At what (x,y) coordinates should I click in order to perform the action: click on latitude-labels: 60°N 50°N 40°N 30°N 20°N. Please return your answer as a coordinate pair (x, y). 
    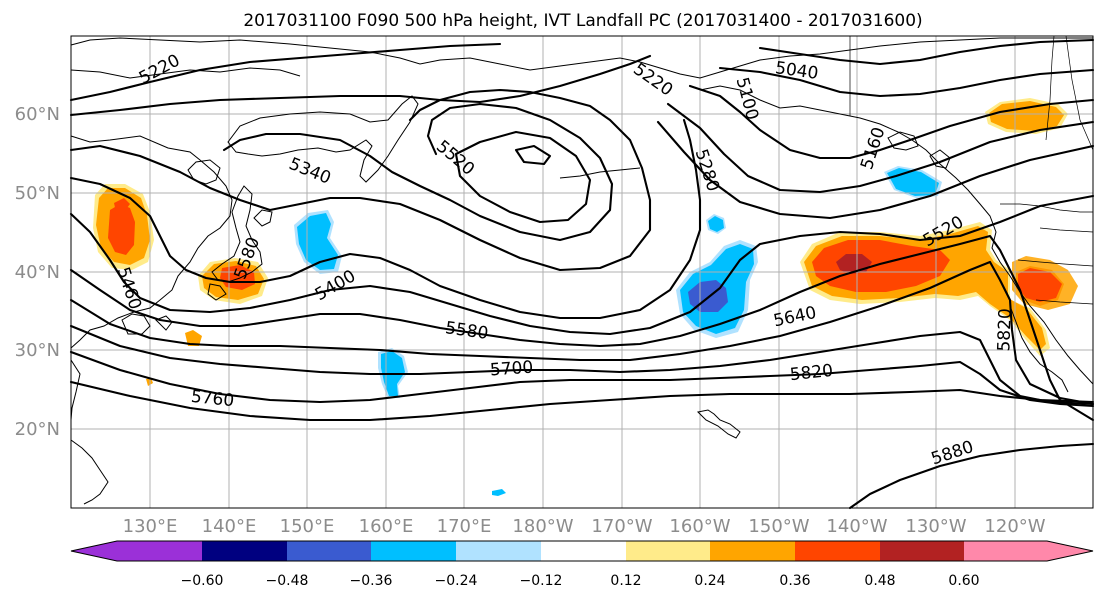
    Looking at the image, I should click on (37, 272).